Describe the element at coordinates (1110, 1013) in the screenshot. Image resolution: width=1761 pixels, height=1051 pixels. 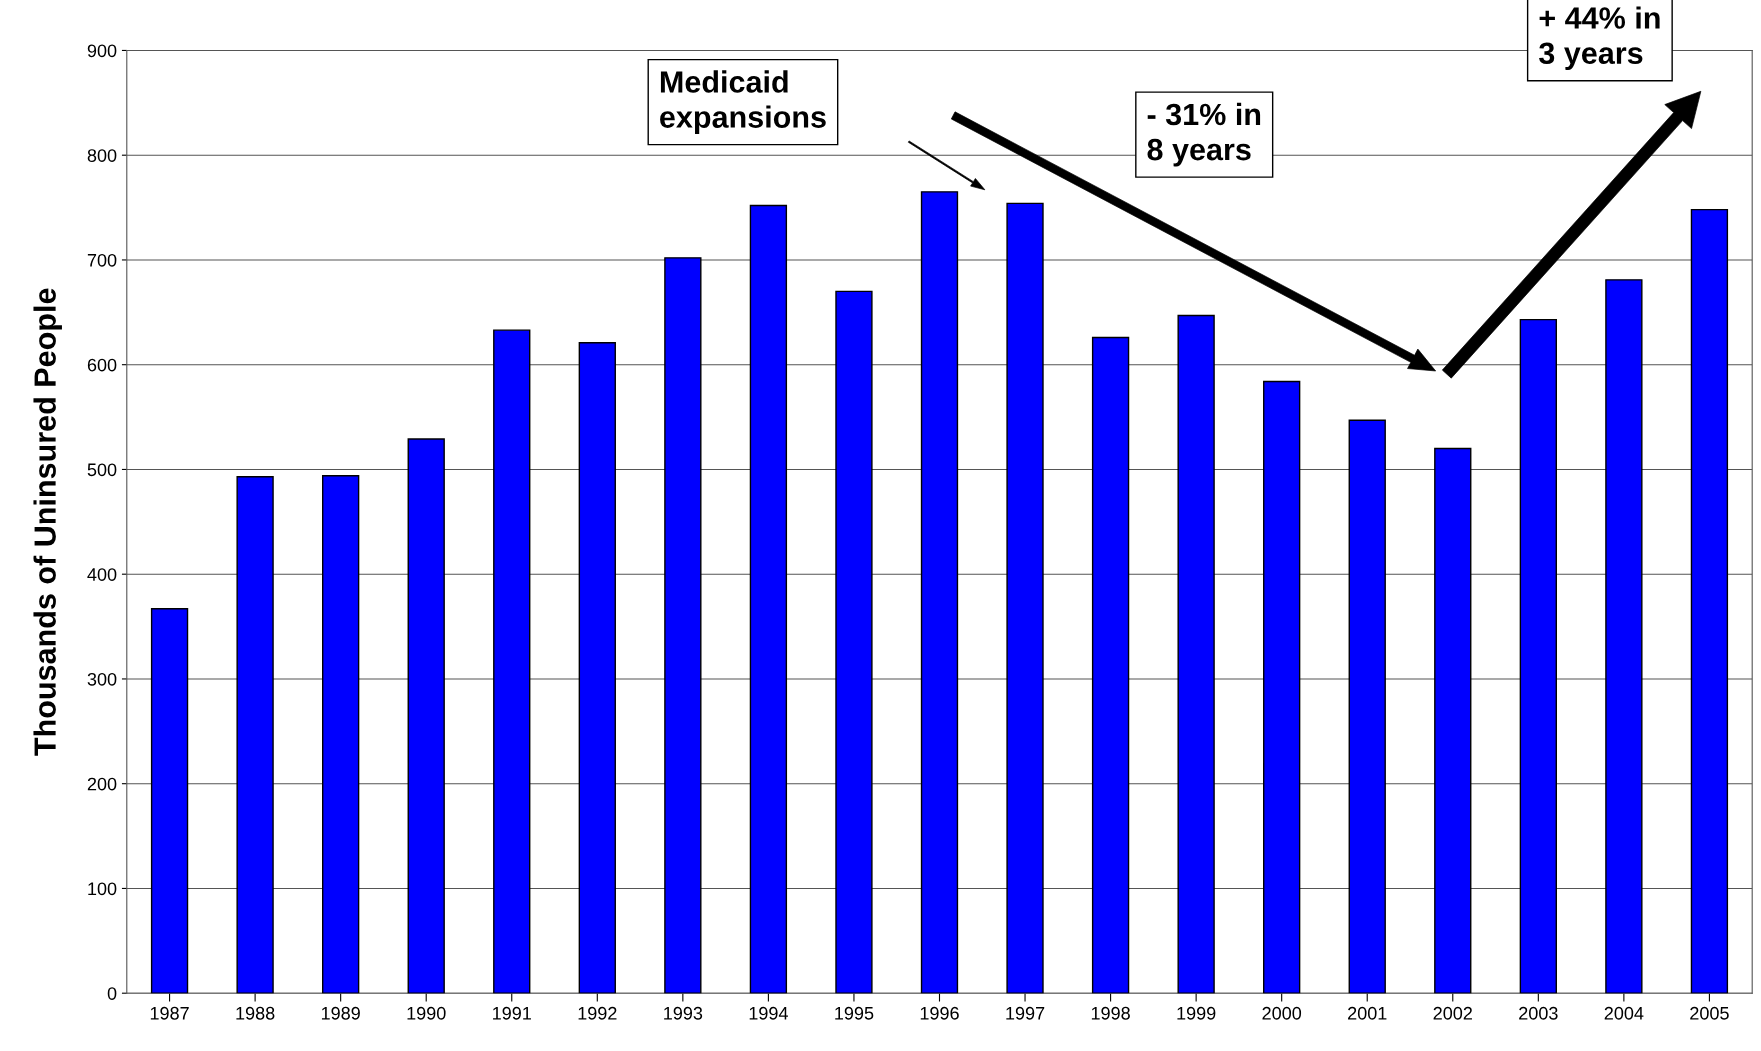
I see `x-tick-label: 1998` at that location.